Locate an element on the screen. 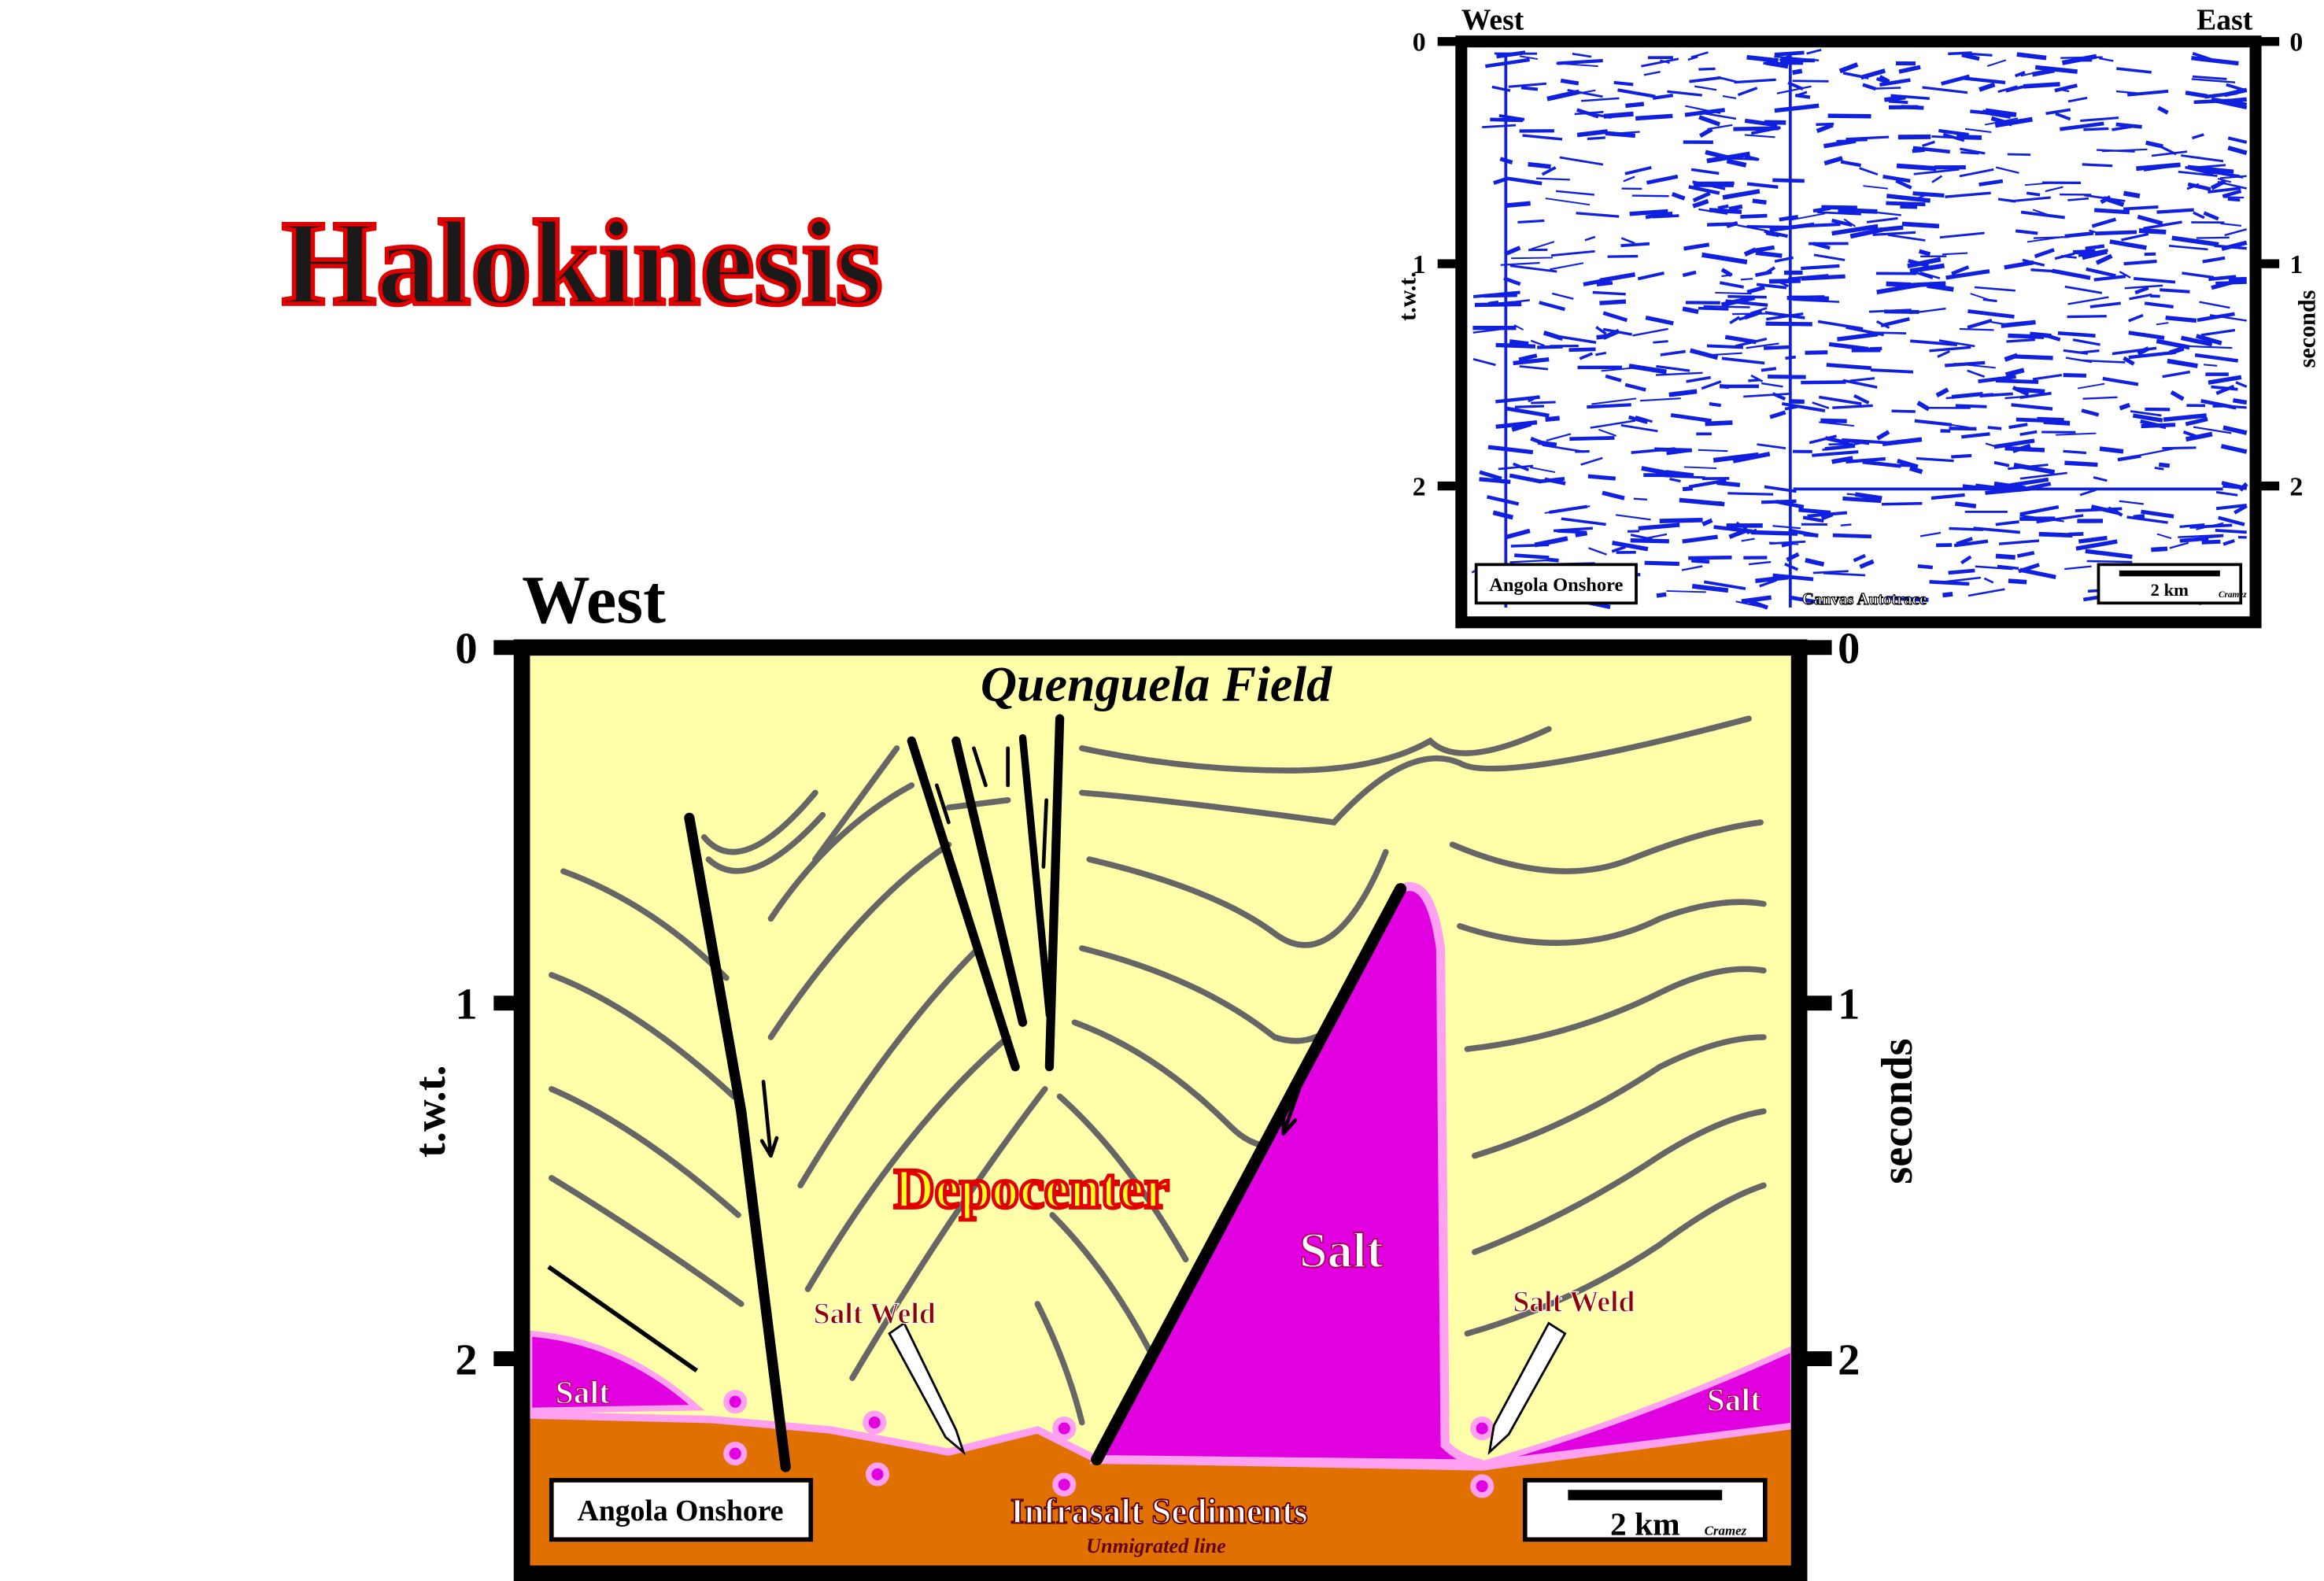  tick-label: 2 is located at coordinates (466, 1359).